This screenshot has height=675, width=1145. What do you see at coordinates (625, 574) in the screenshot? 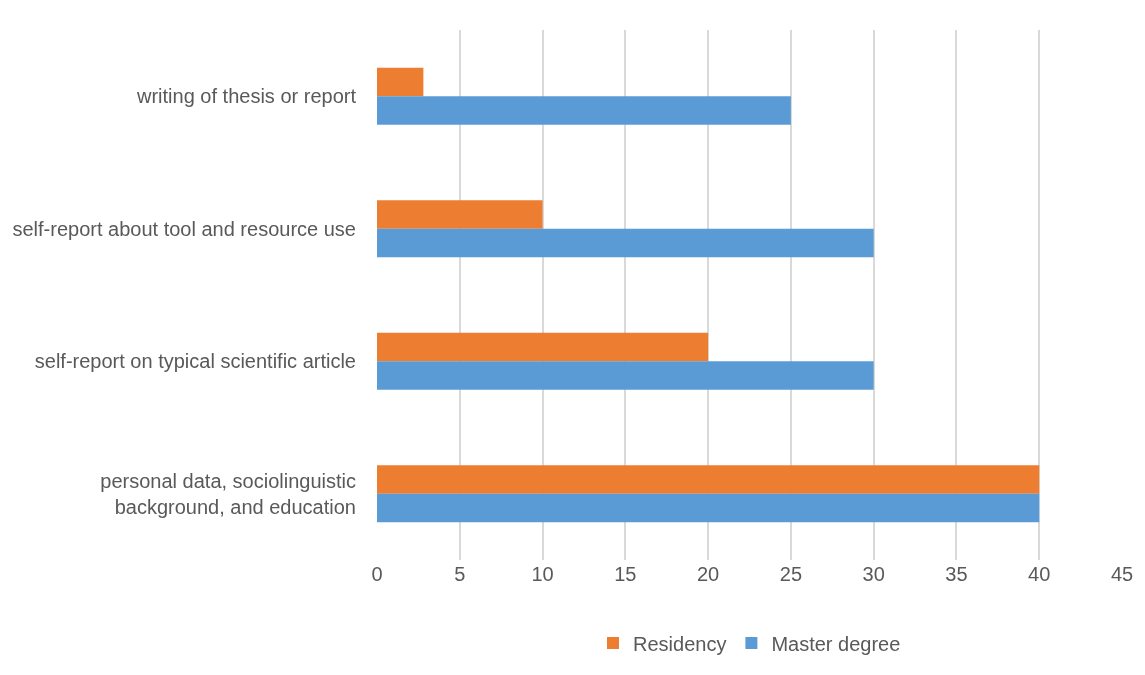
I see `x-tick-label: 15` at bounding box center [625, 574].